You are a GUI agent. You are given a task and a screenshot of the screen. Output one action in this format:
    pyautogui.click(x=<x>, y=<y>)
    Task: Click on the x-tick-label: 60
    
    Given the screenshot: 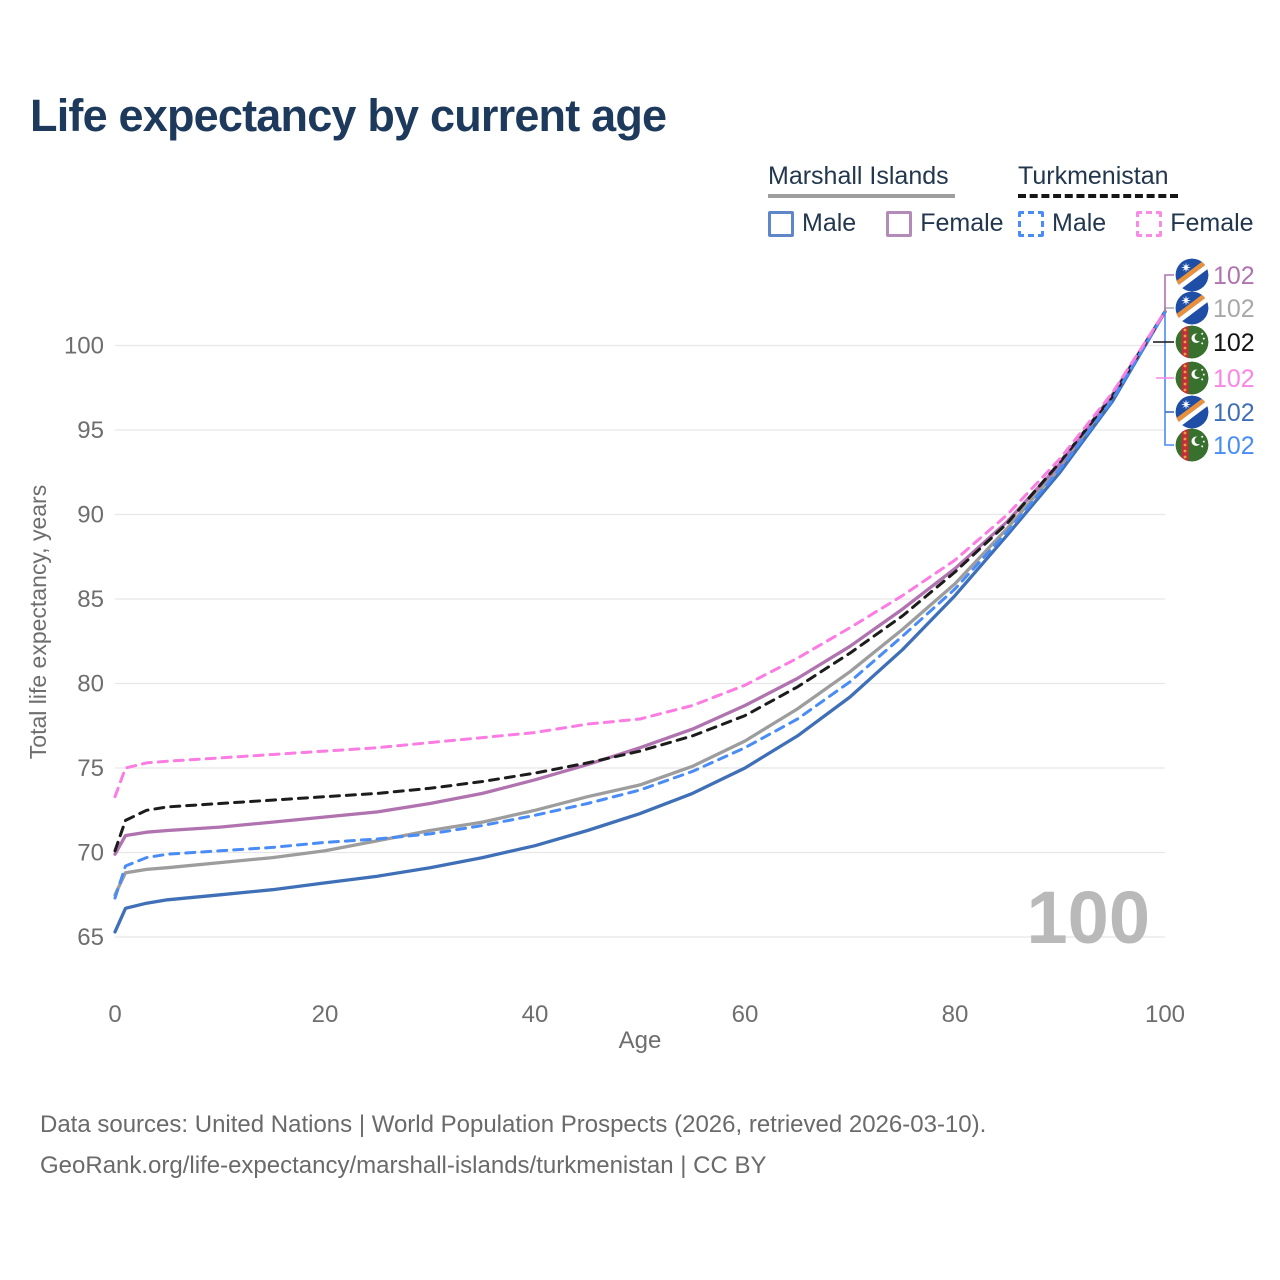 What is the action you would take?
    pyautogui.click(x=745, y=1014)
    